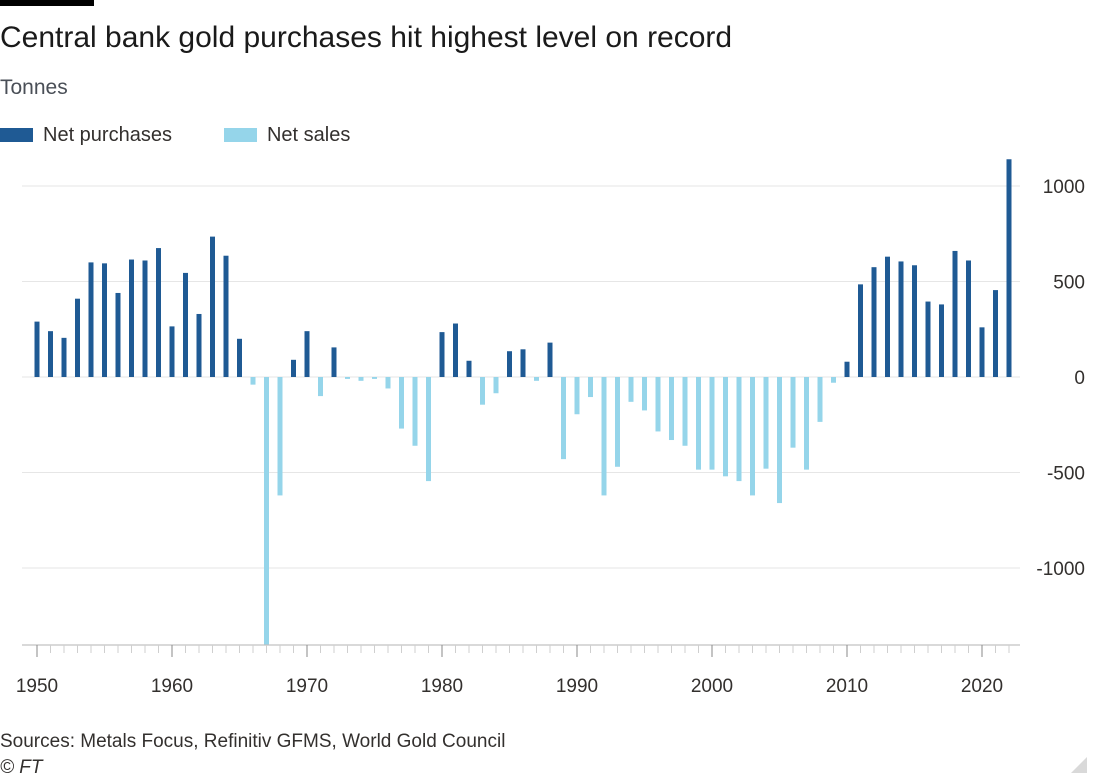 This screenshot has width=1094, height=781. Describe the element at coordinates (806, 423) in the screenshot. I see `bar-2007` at that location.